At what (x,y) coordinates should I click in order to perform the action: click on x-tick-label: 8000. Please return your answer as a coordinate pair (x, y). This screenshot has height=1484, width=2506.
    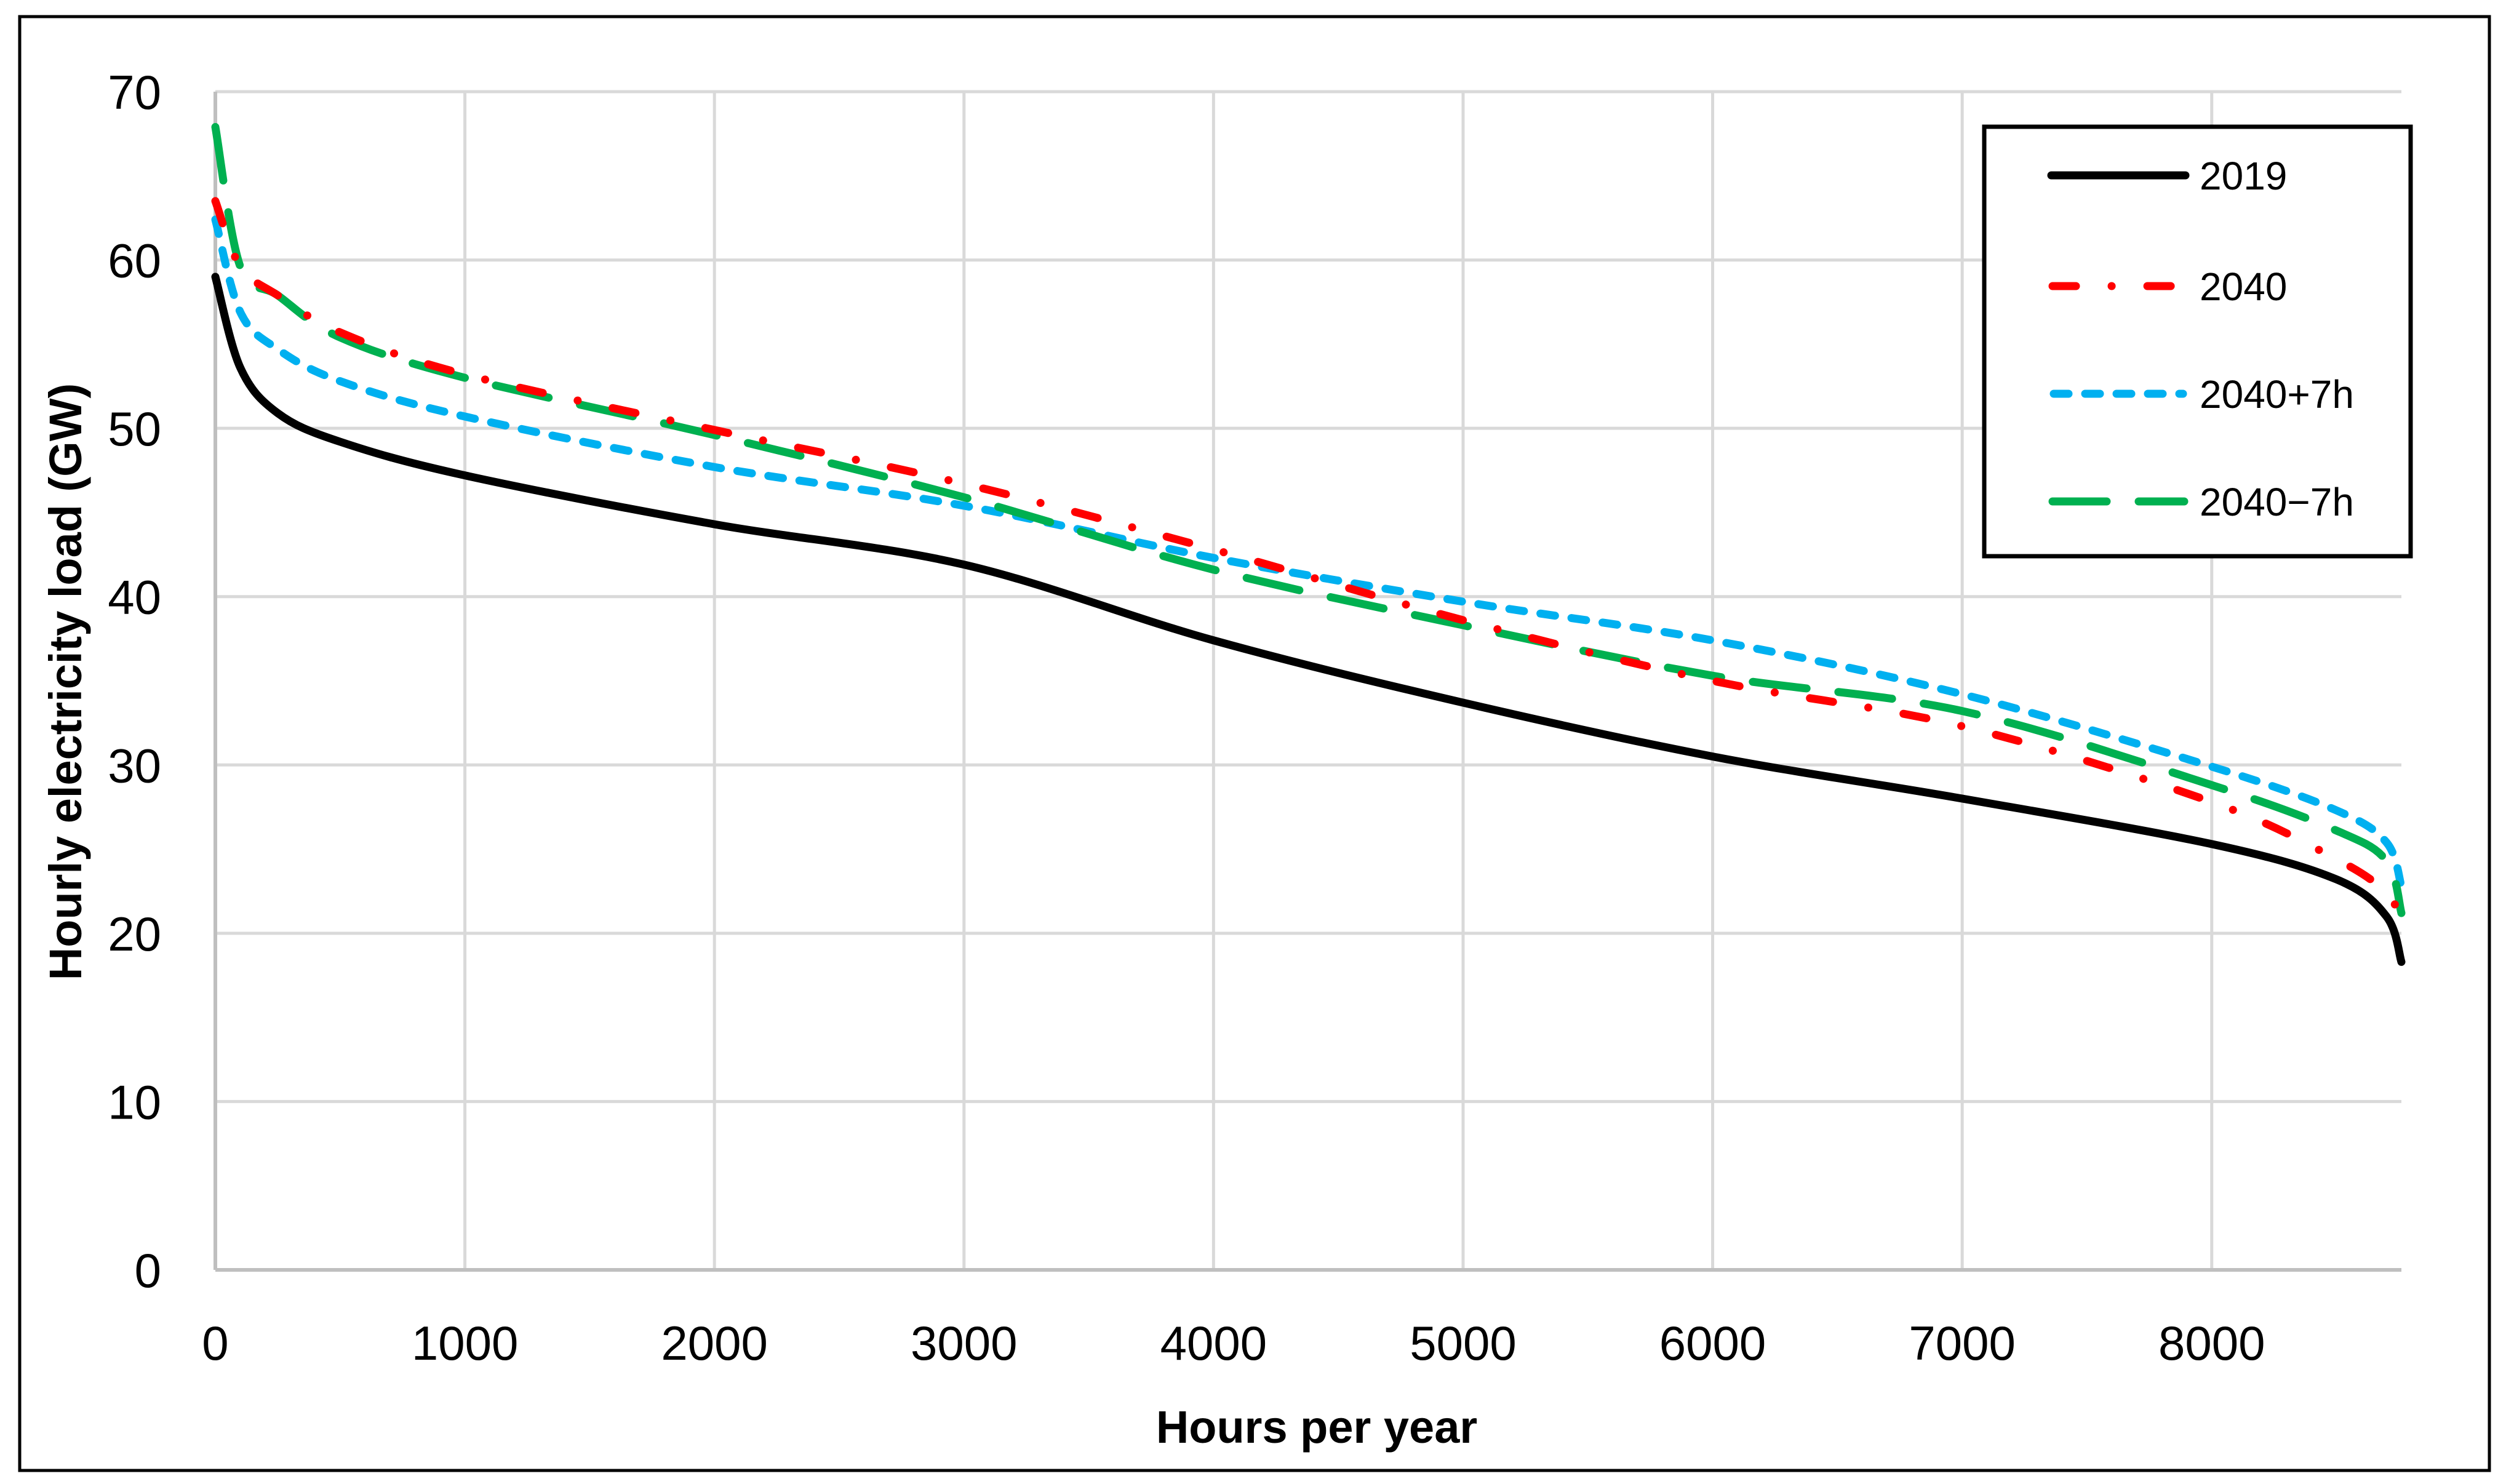
    Looking at the image, I should click on (2211, 1343).